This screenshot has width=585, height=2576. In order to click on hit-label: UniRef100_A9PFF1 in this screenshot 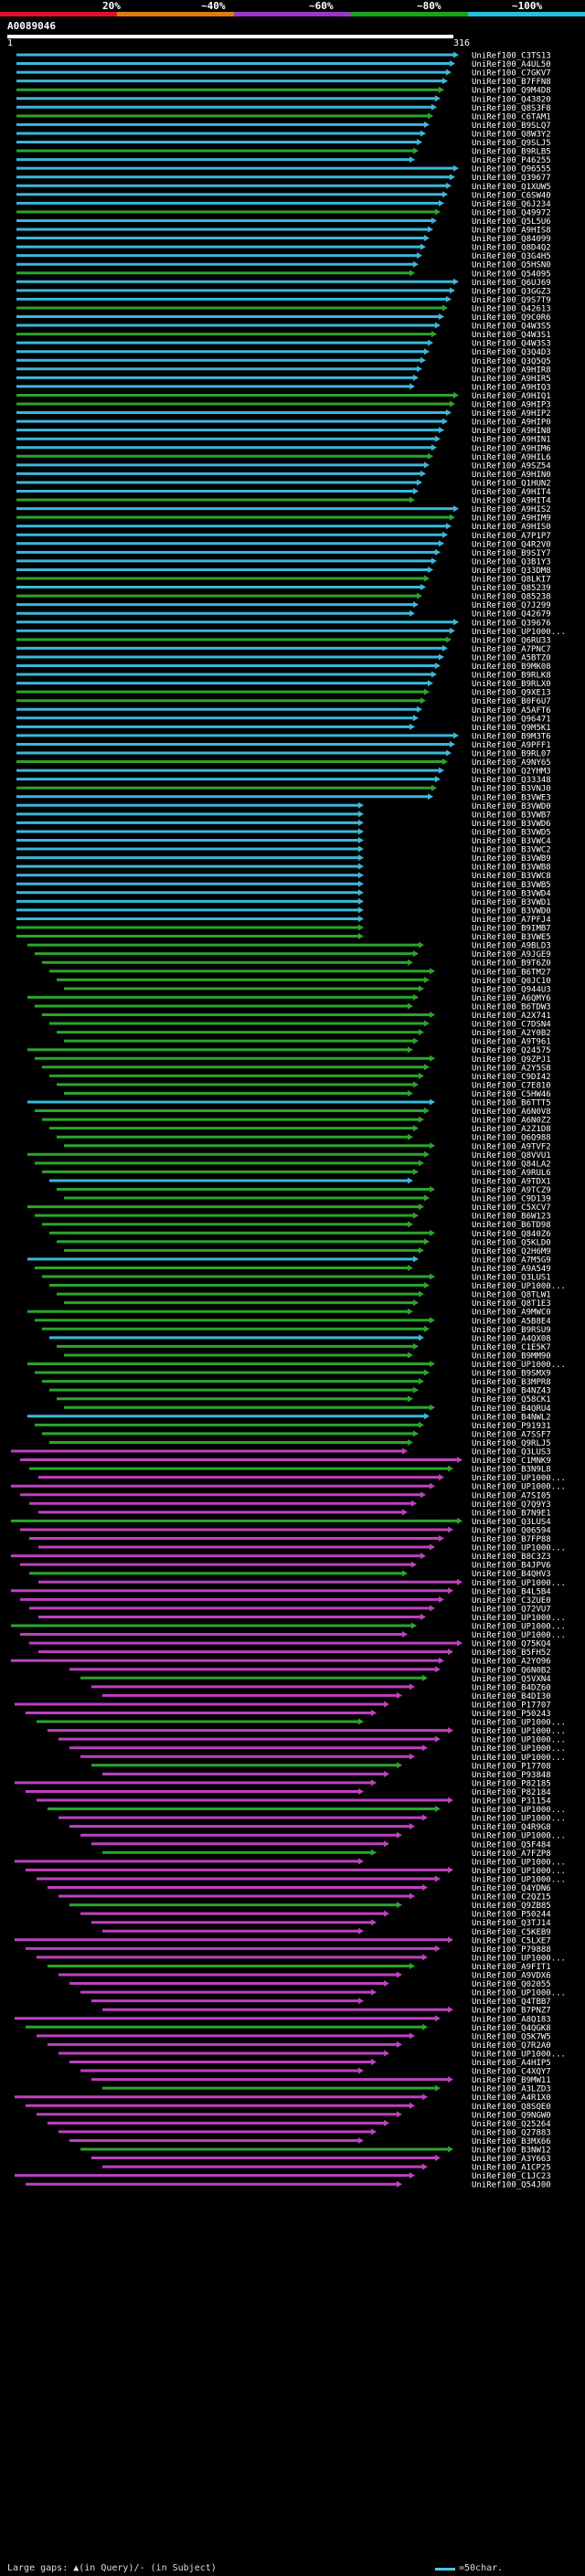, I will do `click(512, 745)`.